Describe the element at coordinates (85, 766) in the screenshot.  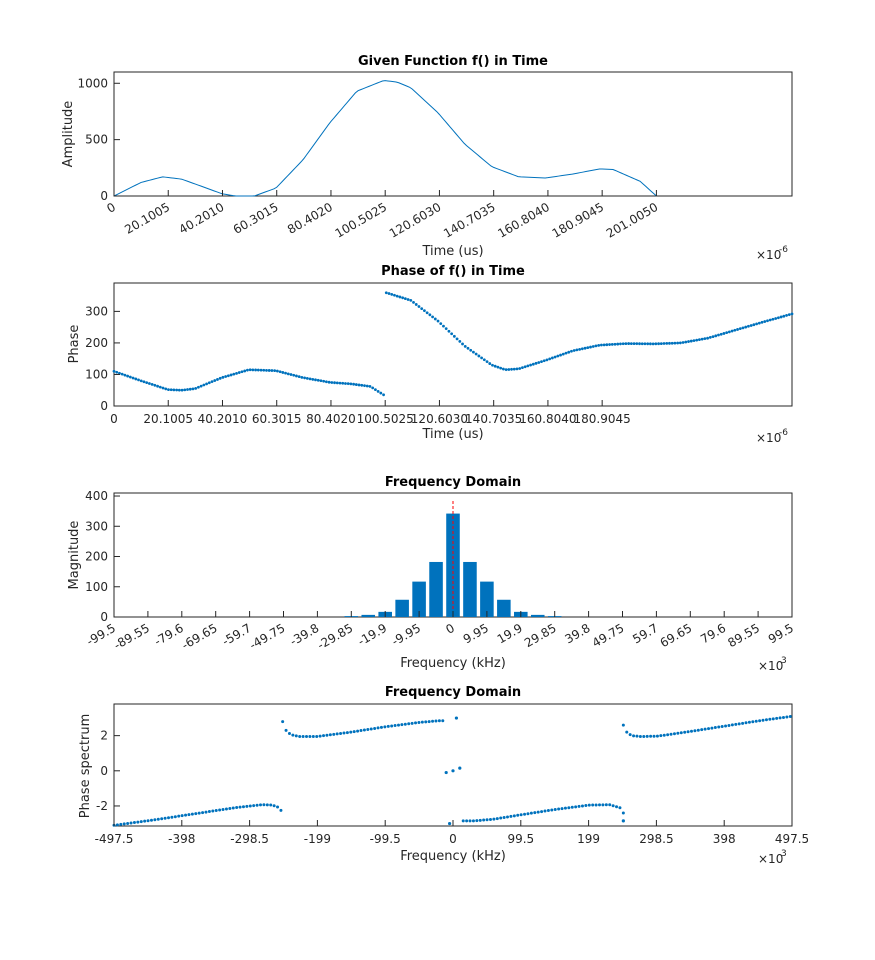
I see `subplot-4-ylabel: Phase spectrum` at that location.